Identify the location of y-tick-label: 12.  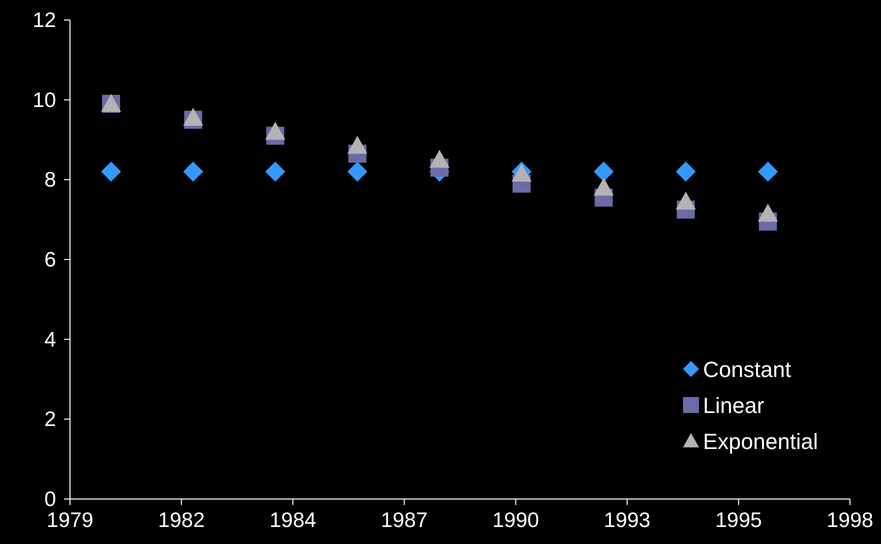
(44, 20).